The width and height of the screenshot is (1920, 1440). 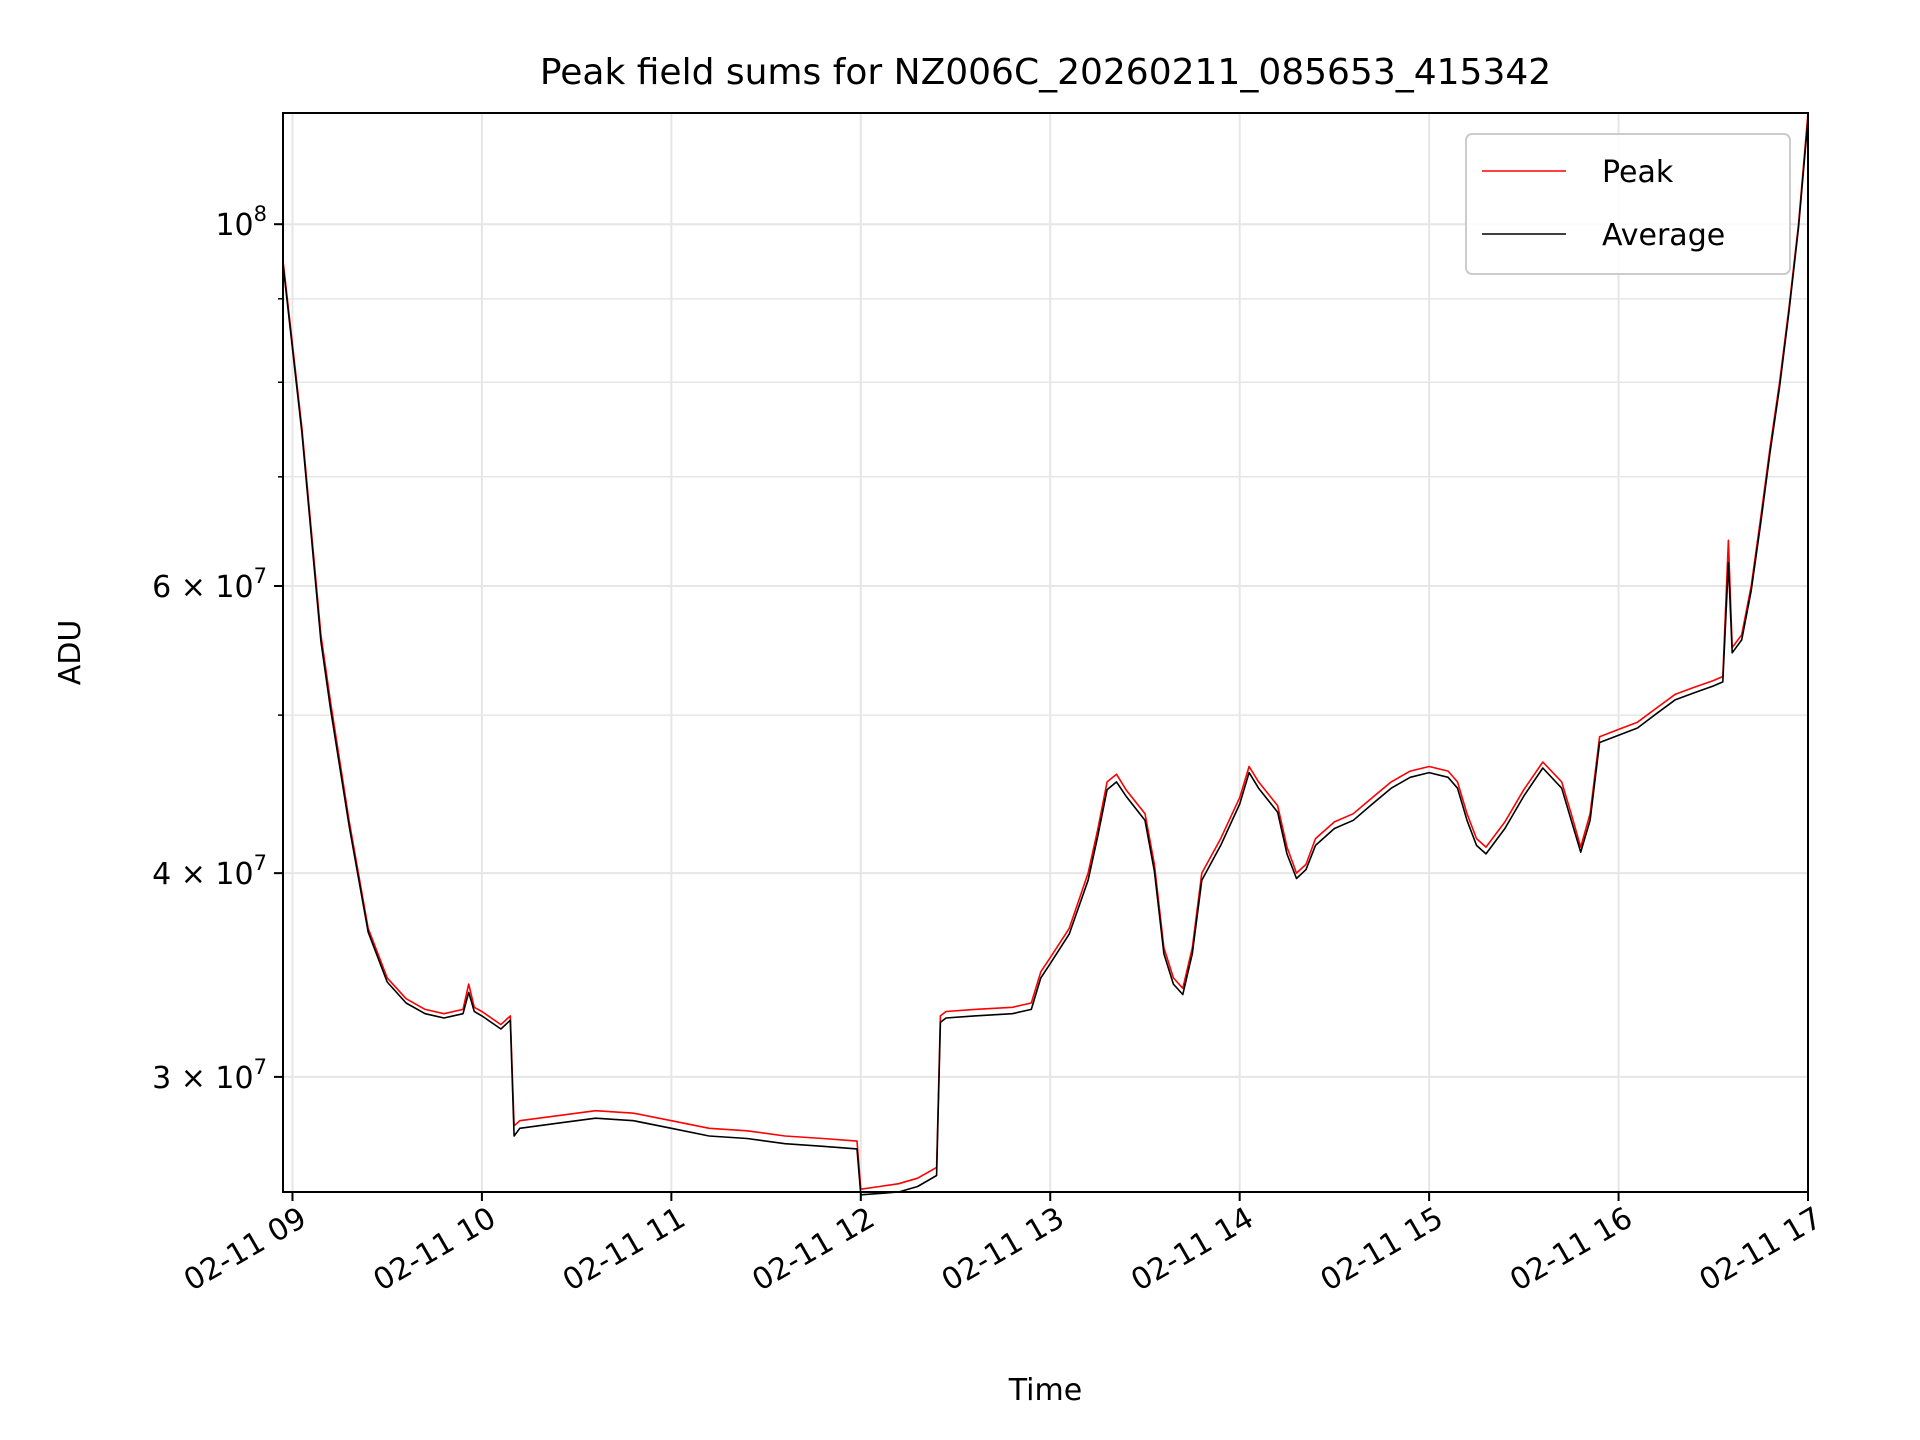 What do you see at coordinates (1045, 1390) in the screenshot?
I see `x-axis-label: Time` at bounding box center [1045, 1390].